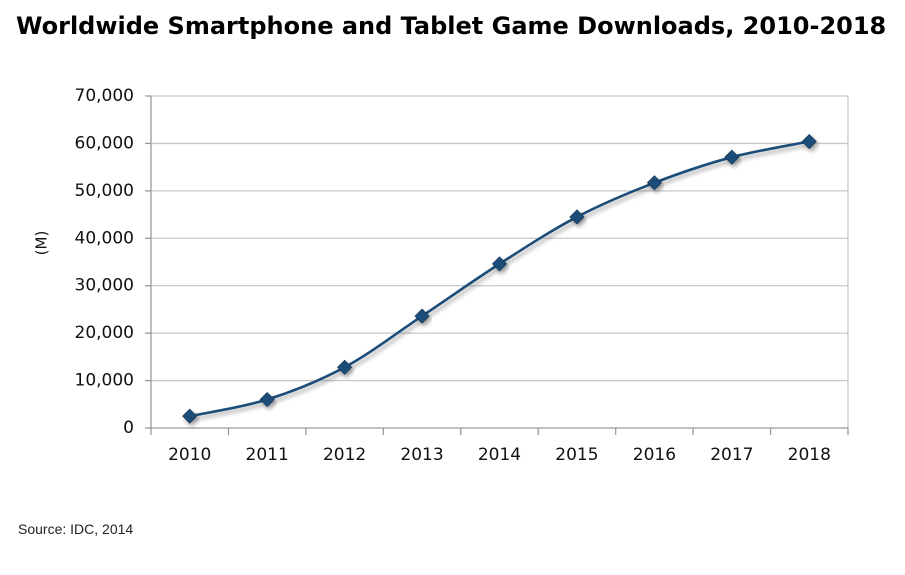 This screenshot has width=905, height=575. What do you see at coordinates (576, 455) in the screenshot?
I see `x-tick-label: 2015` at bounding box center [576, 455].